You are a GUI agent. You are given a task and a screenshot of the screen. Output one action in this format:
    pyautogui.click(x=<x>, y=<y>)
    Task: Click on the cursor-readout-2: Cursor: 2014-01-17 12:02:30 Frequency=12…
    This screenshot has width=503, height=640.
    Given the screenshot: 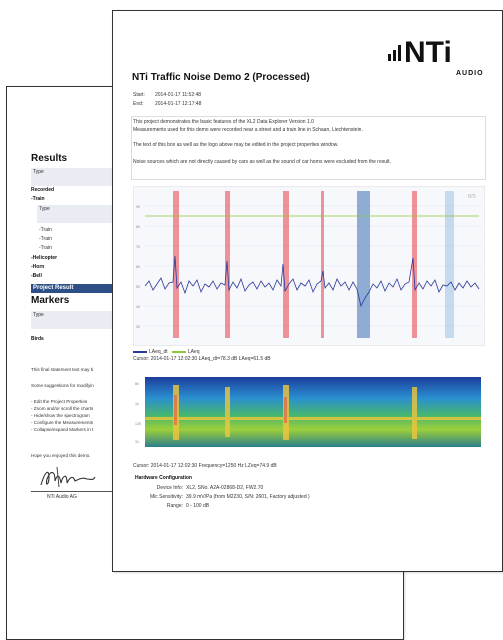 What is the action you would take?
    pyautogui.click(x=205, y=466)
    